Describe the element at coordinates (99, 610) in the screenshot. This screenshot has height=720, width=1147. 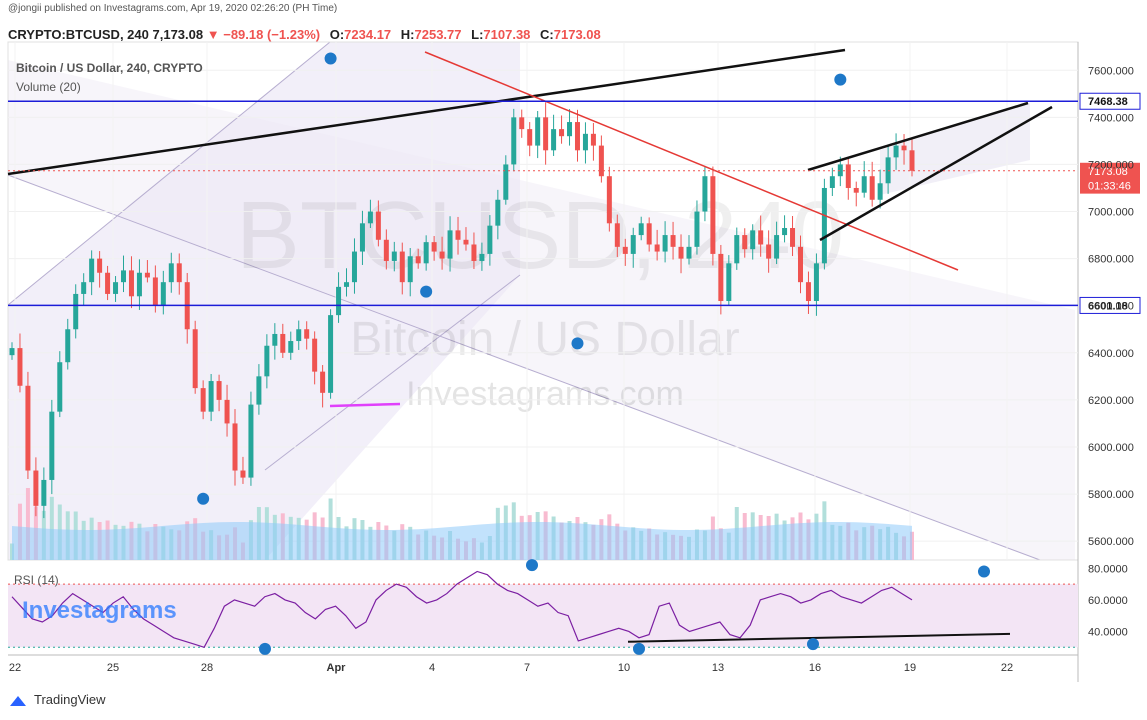
I see `brand-watermark: Investagrams` at that location.